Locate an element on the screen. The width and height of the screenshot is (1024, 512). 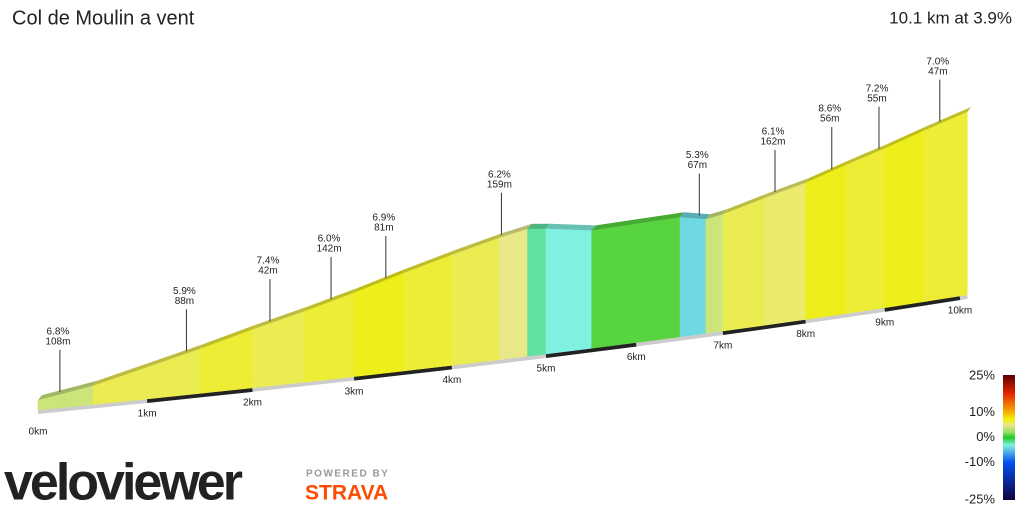
legend-tick-label: -10% is located at coordinates (980, 461).